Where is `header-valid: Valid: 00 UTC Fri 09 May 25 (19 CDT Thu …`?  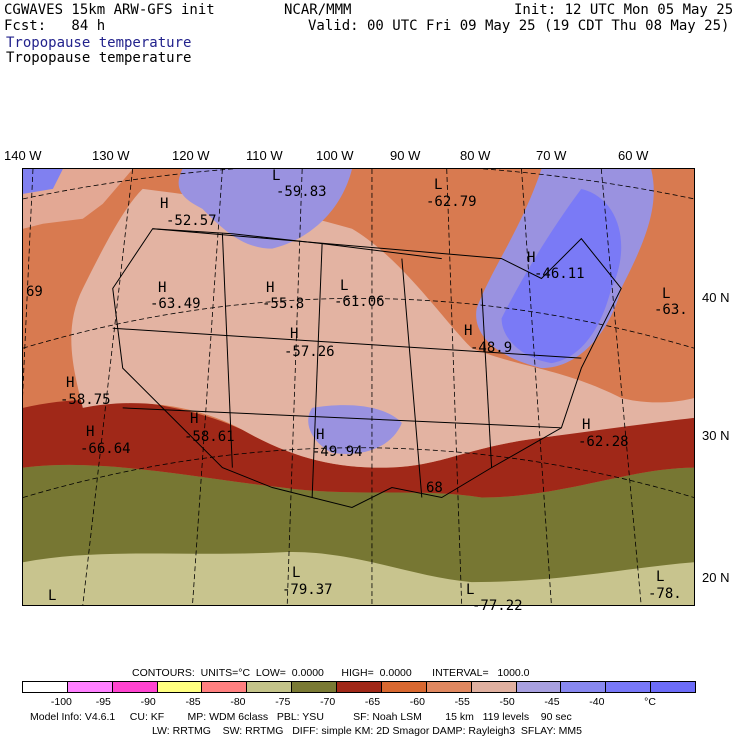
header-valid: Valid: 00 UTC Fri 09 May 25 (19 CDT Thu … is located at coordinates (519, 26).